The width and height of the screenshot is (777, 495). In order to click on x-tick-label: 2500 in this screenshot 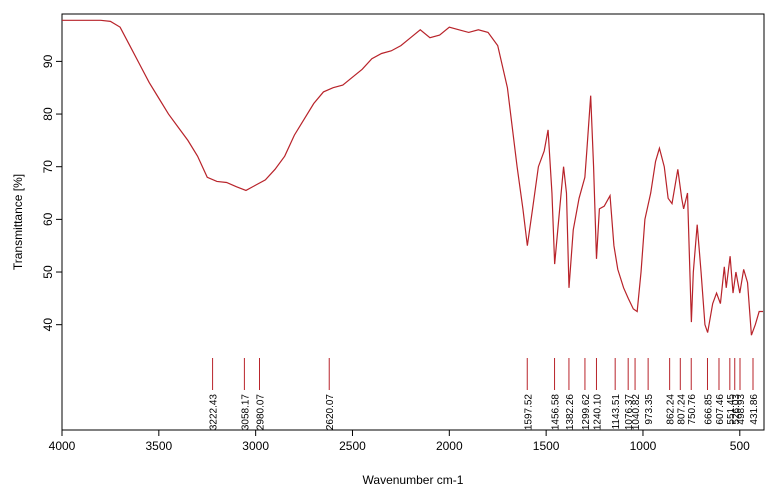, I will do `click(352, 446)`.